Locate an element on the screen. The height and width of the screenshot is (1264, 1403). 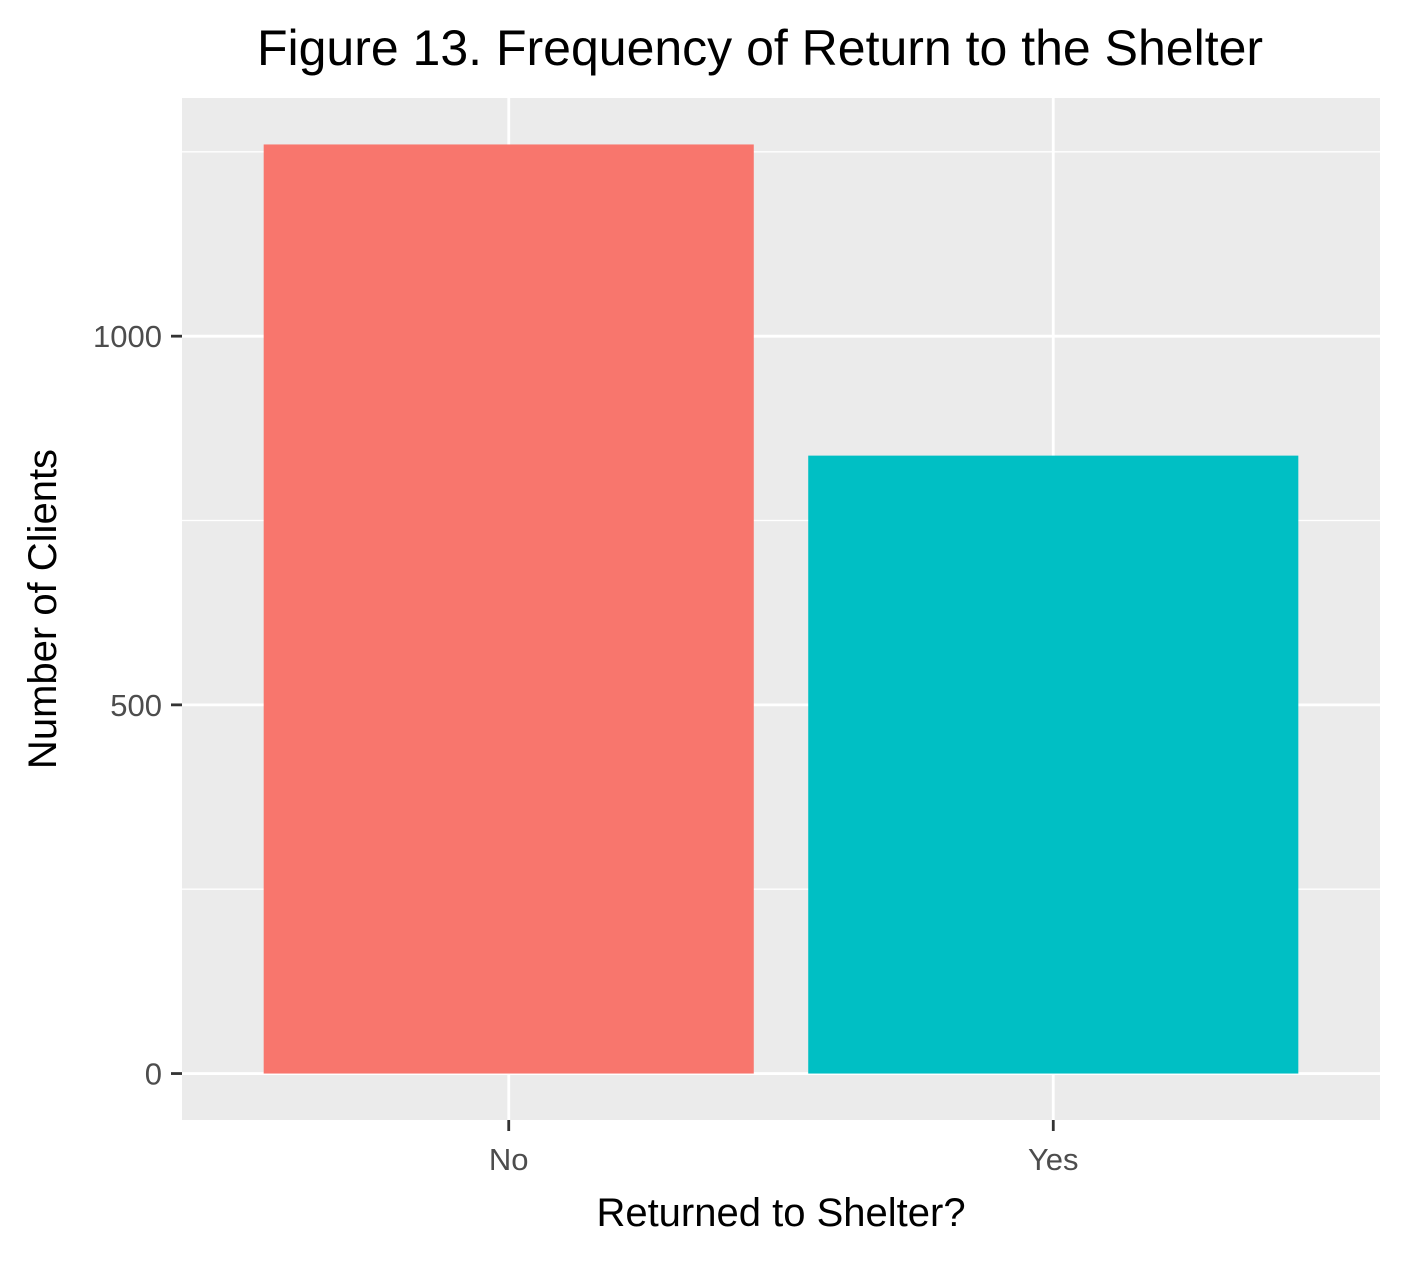
y-tick-label: 500 is located at coordinates (136, 705).